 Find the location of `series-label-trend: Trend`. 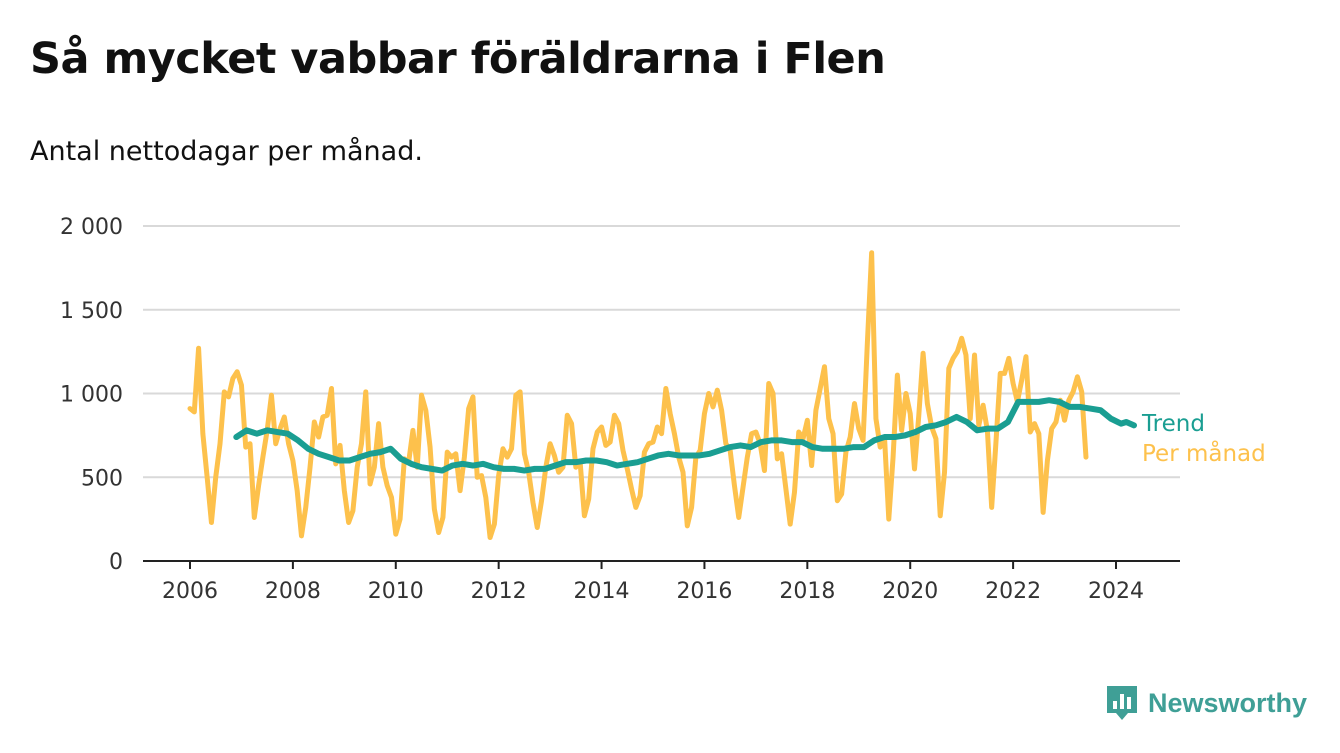

series-label-trend: Trend is located at coordinates (1173, 424).